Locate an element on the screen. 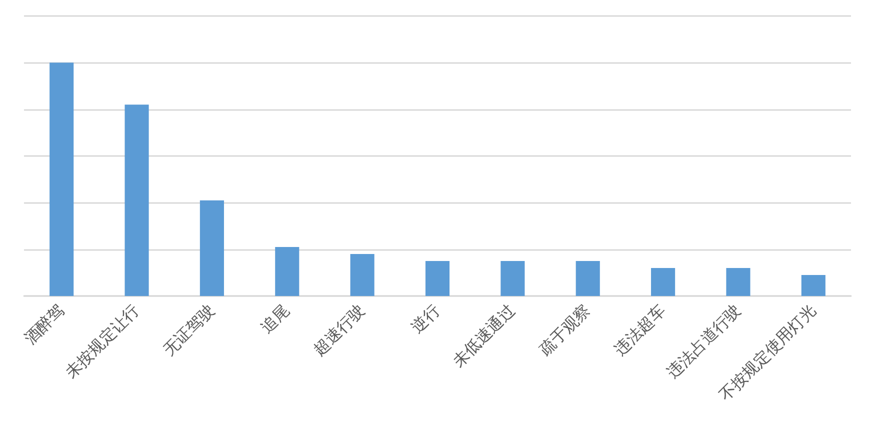  x-tick-label: 未低速通过 is located at coordinates (484, 336).